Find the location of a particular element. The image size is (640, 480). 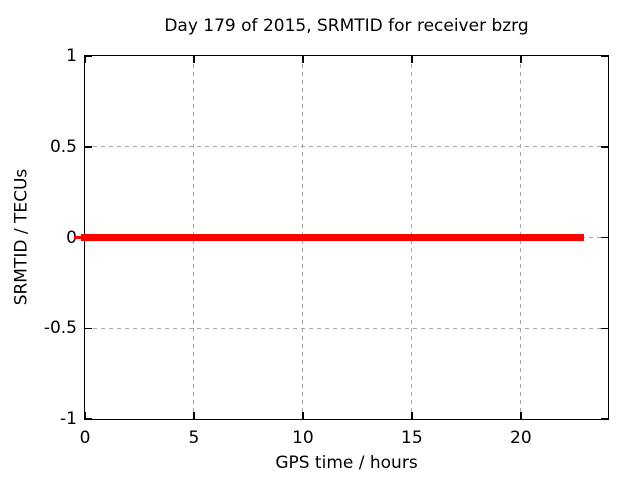

y-tick-label: 0 is located at coordinates (71, 237).